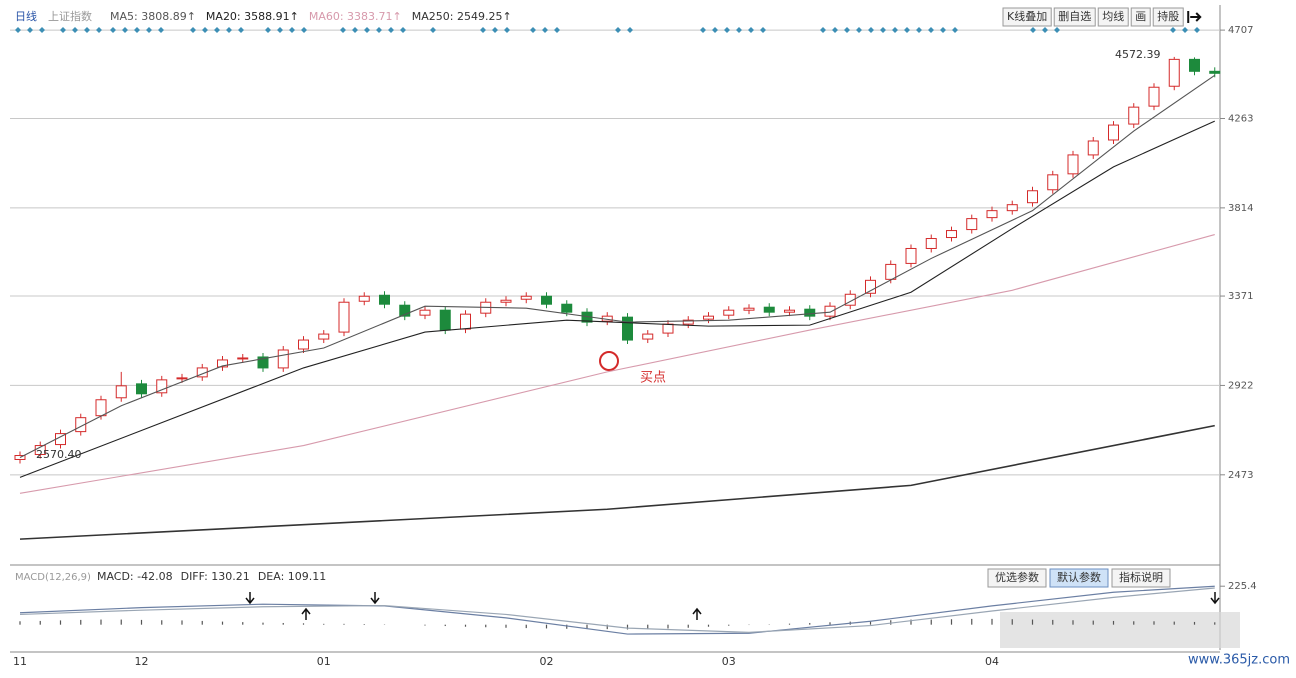 This screenshot has height=678, width=1296. I want to click on button-label: 优选参数, so click(1017, 577).